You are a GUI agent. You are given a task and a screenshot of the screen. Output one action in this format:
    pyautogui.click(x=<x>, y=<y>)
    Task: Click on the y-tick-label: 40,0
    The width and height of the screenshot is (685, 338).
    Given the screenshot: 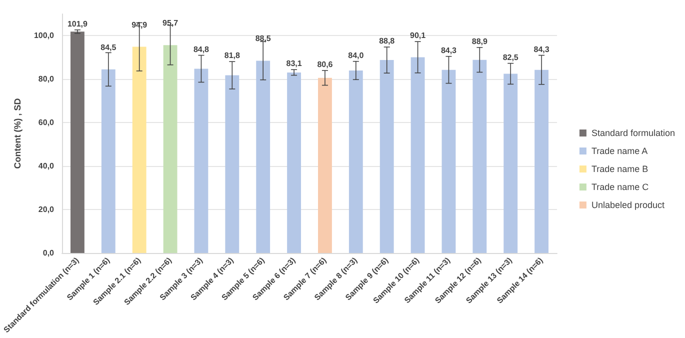 What is the action you would take?
    pyautogui.click(x=46, y=166)
    